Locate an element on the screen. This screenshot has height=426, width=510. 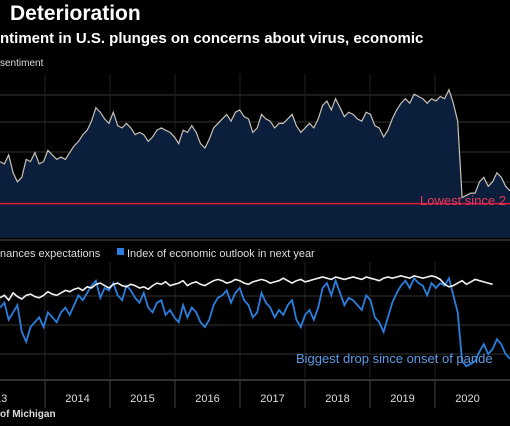
top-panel-label: sentiment is located at coordinates (22, 63).